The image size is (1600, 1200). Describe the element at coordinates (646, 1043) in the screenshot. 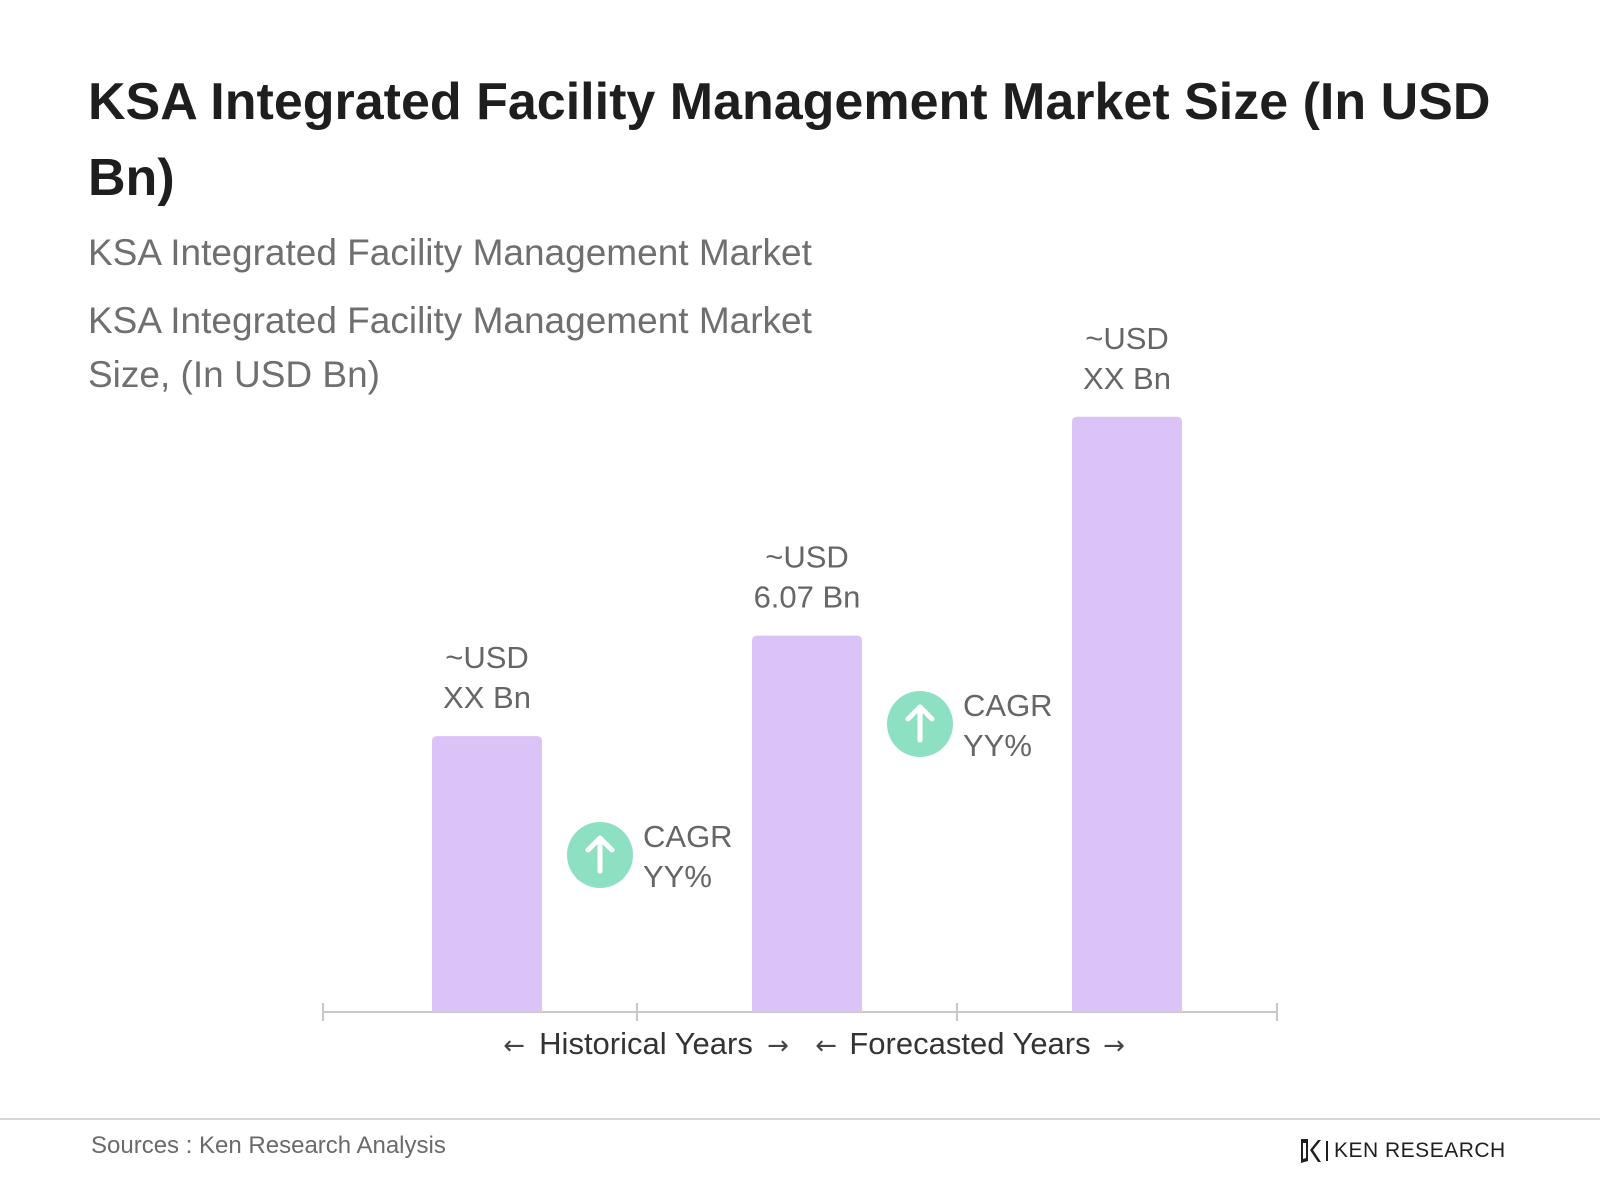

I see `period-label: Historical Years` at that location.